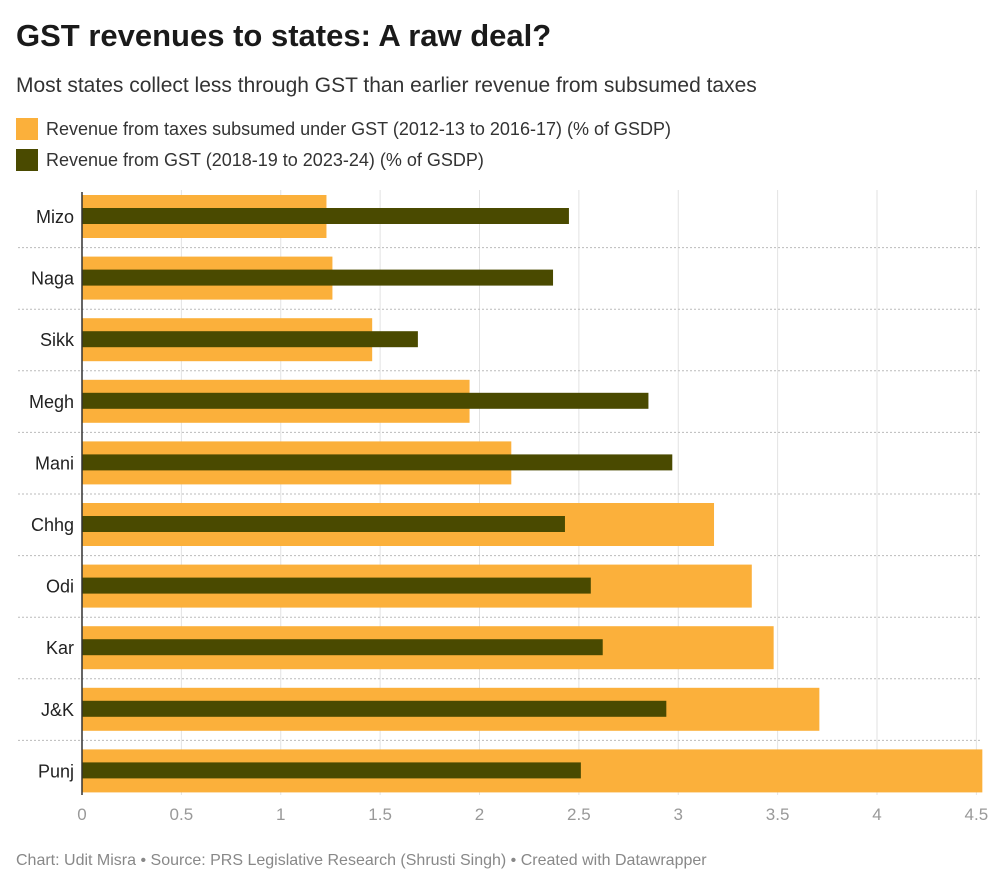 The image size is (1000, 889). What do you see at coordinates (57, 710) in the screenshot?
I see `category-label: J&K` at bounding box center [57, 710].